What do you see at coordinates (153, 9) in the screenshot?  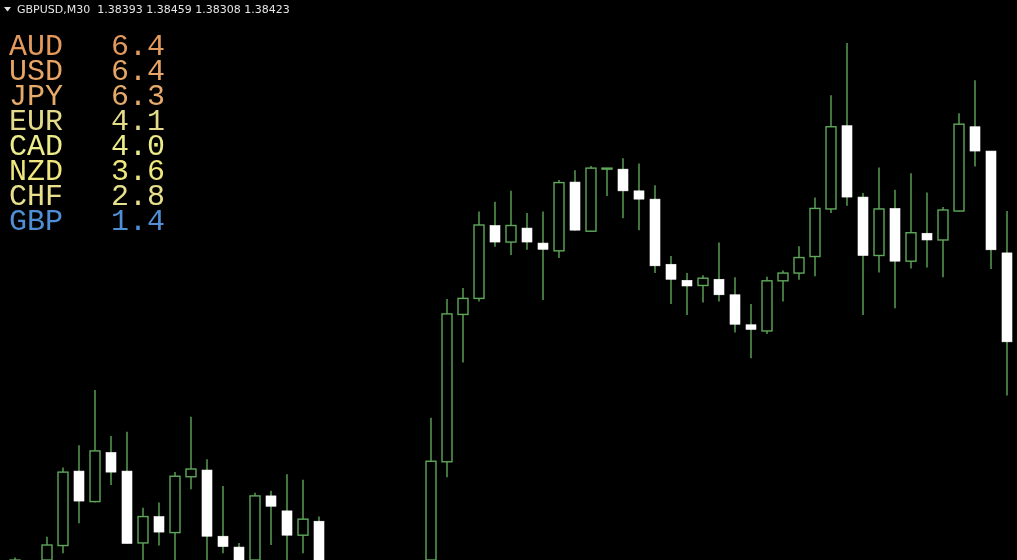 I see `chart-title: GBPUSD,M30 1.38393 1.38459 1.38308 1.38423` at bounding box center [153, 9].